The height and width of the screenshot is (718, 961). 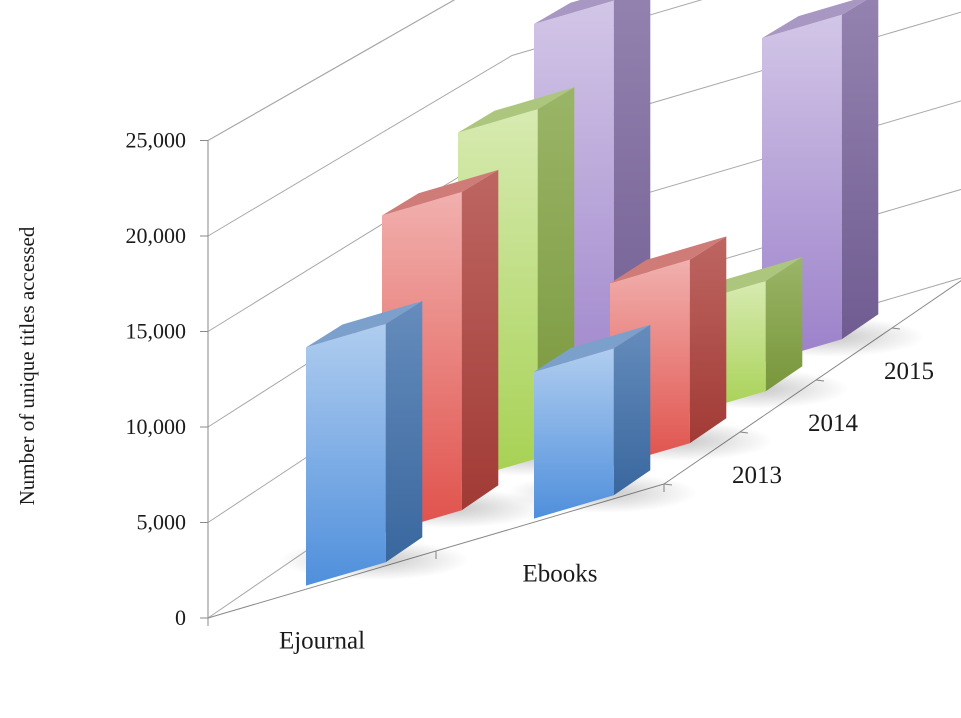 I want to click on depth-series-label: 2013, so click(x=757, y=475).